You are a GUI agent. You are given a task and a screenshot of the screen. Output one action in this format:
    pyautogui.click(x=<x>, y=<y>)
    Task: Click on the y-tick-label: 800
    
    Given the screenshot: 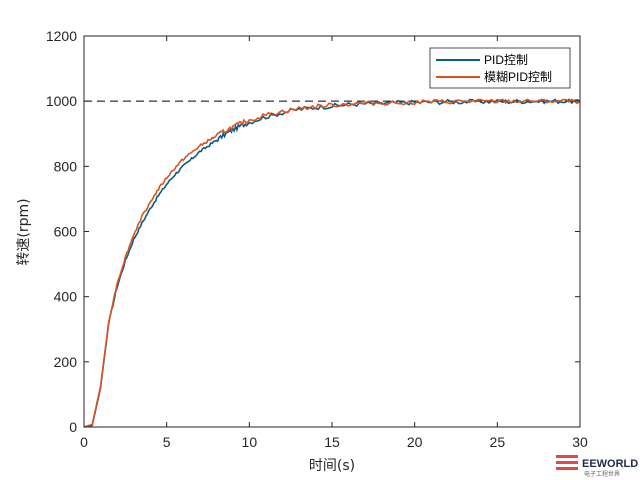 What is the action you would take?
    pyautogui.click(x=66, y=166)
    